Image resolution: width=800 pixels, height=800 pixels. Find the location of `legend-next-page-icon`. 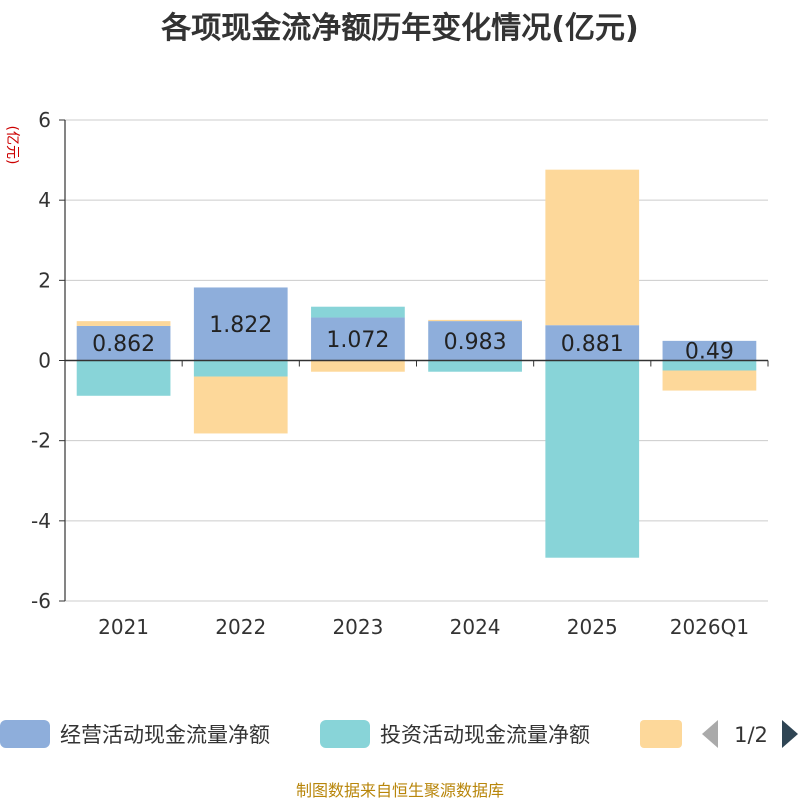

legend-next-page-icon is located at coordinates (790, 734).